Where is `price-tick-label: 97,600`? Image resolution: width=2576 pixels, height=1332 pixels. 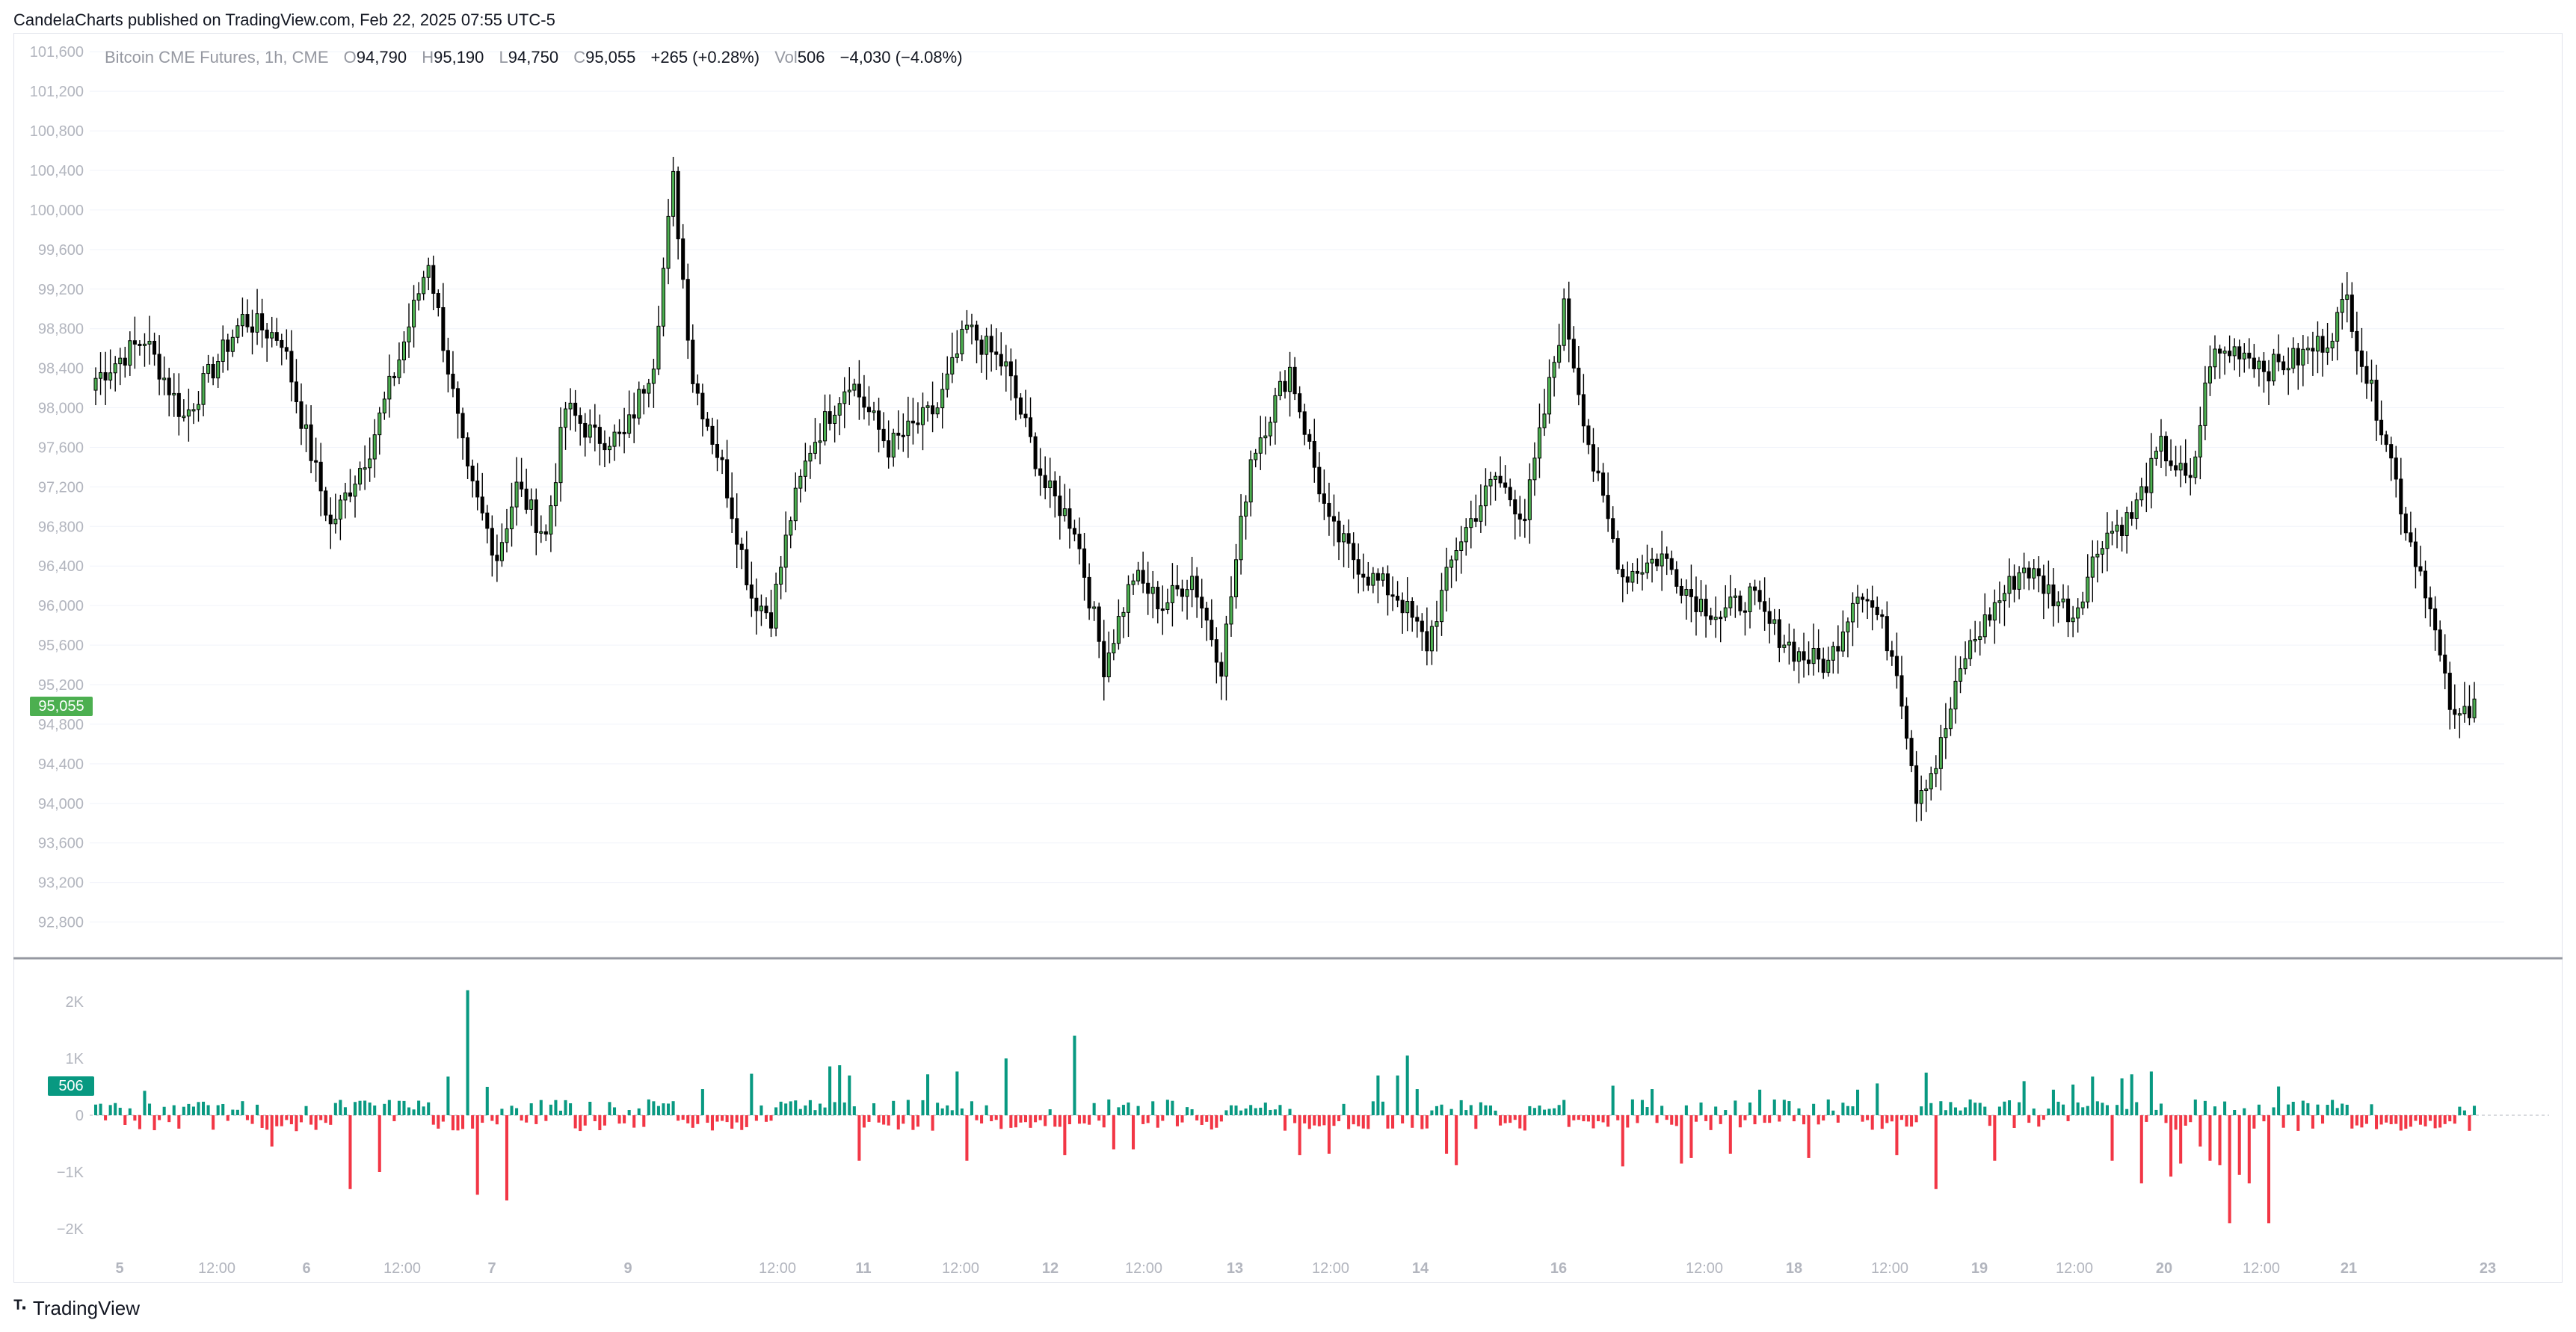 price-tick-label: 97,600 is located at coordinates (61, 448).